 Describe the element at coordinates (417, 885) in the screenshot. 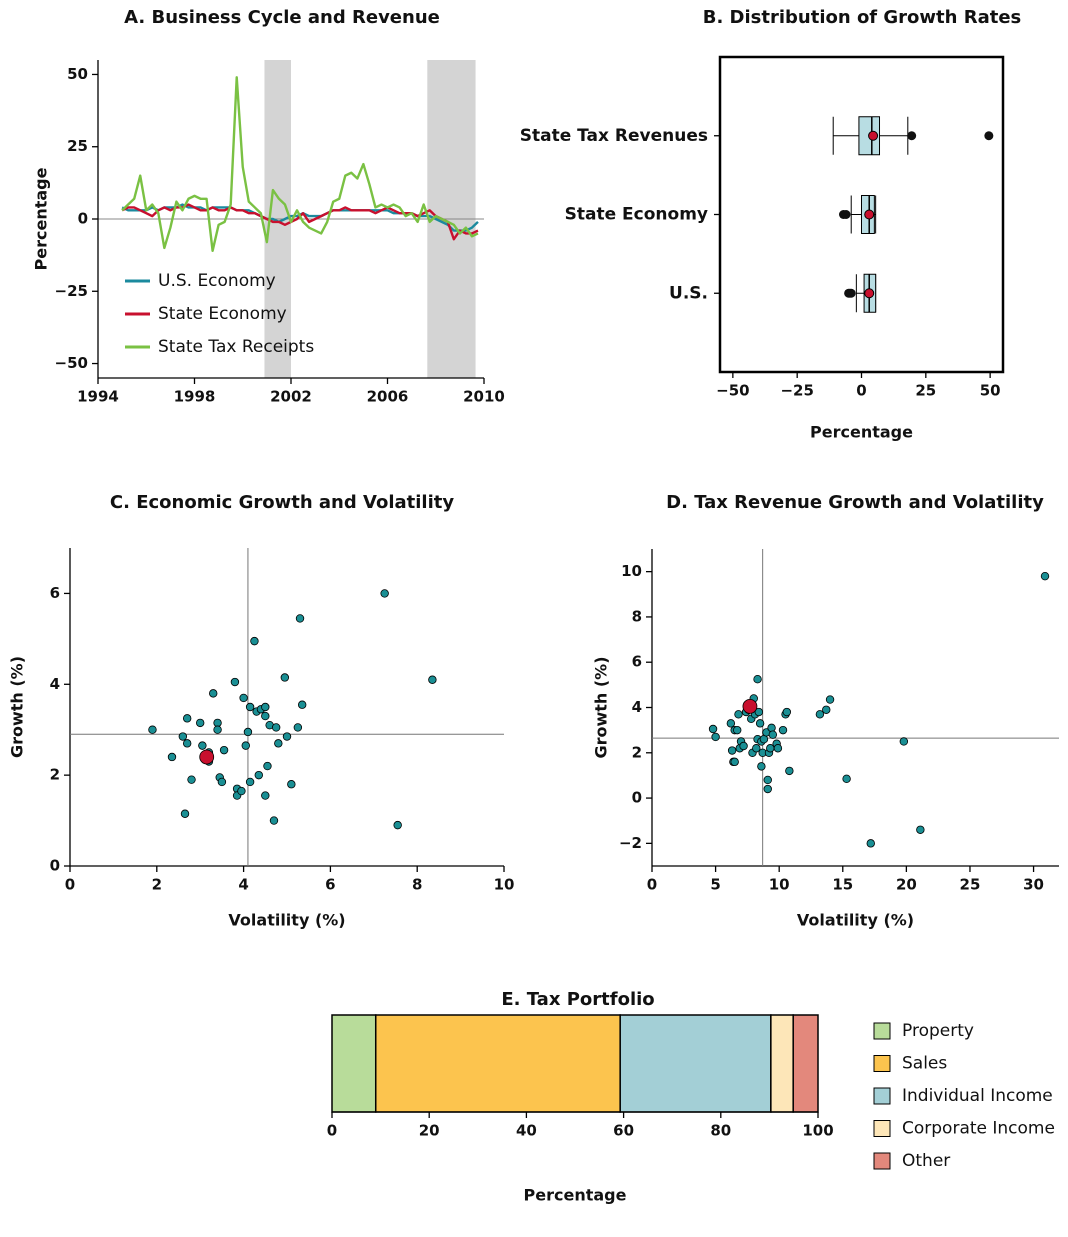

I see `x-tick-label: 8` at that location.